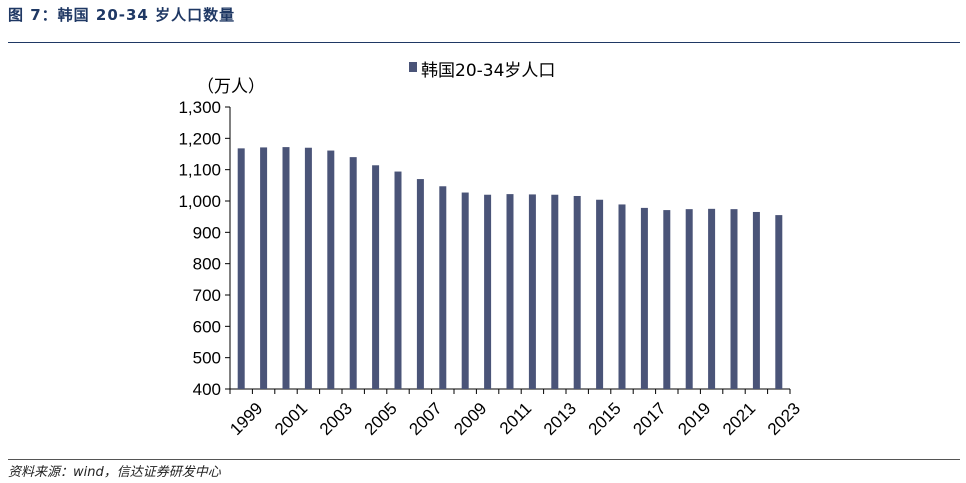  Describe the element at coordinates (207, 295) in the screenshot. I see `y-tick-label: 700` at that location.